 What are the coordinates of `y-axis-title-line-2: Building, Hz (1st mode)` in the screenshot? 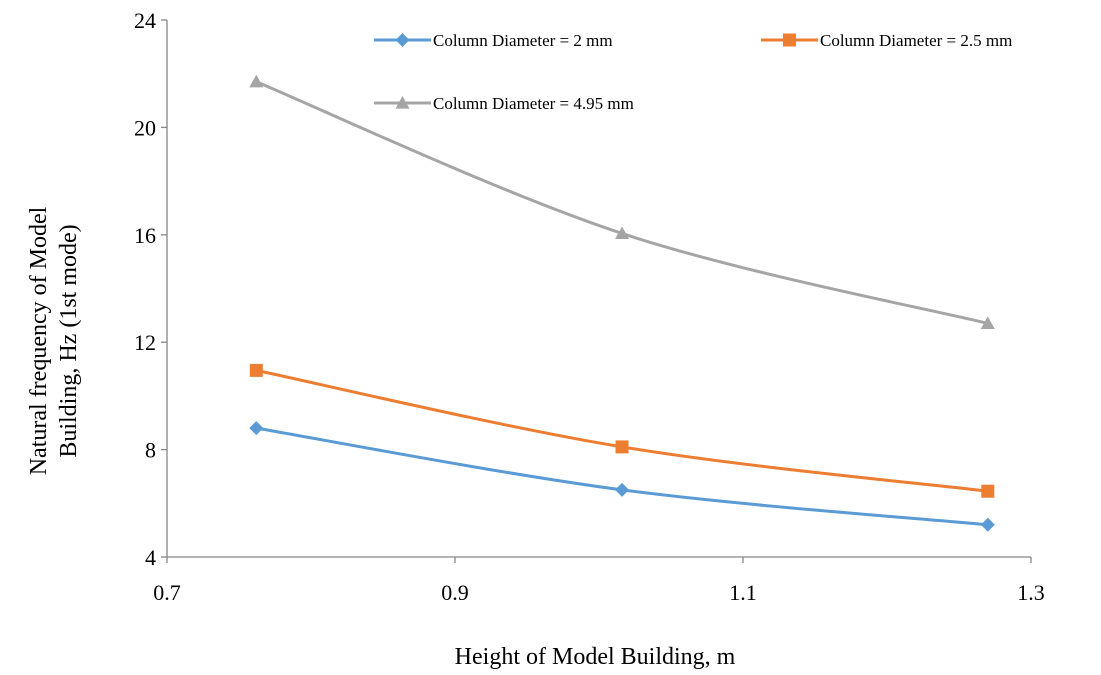 It's located at (69, 340).